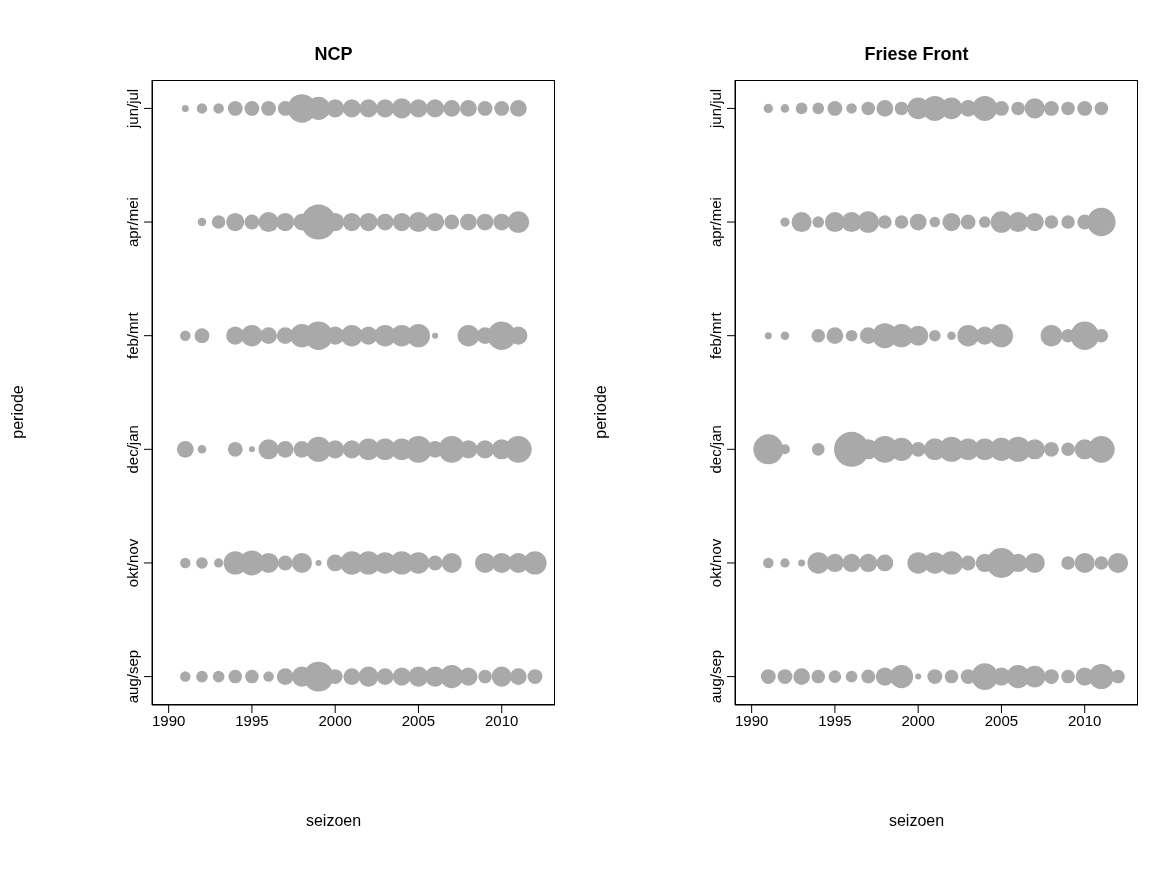 This screenshot has height=870, width=1166. Describe the element at coordinates (916, 54) in the screenshot. I see `chart-title: Friese Front` at that location.